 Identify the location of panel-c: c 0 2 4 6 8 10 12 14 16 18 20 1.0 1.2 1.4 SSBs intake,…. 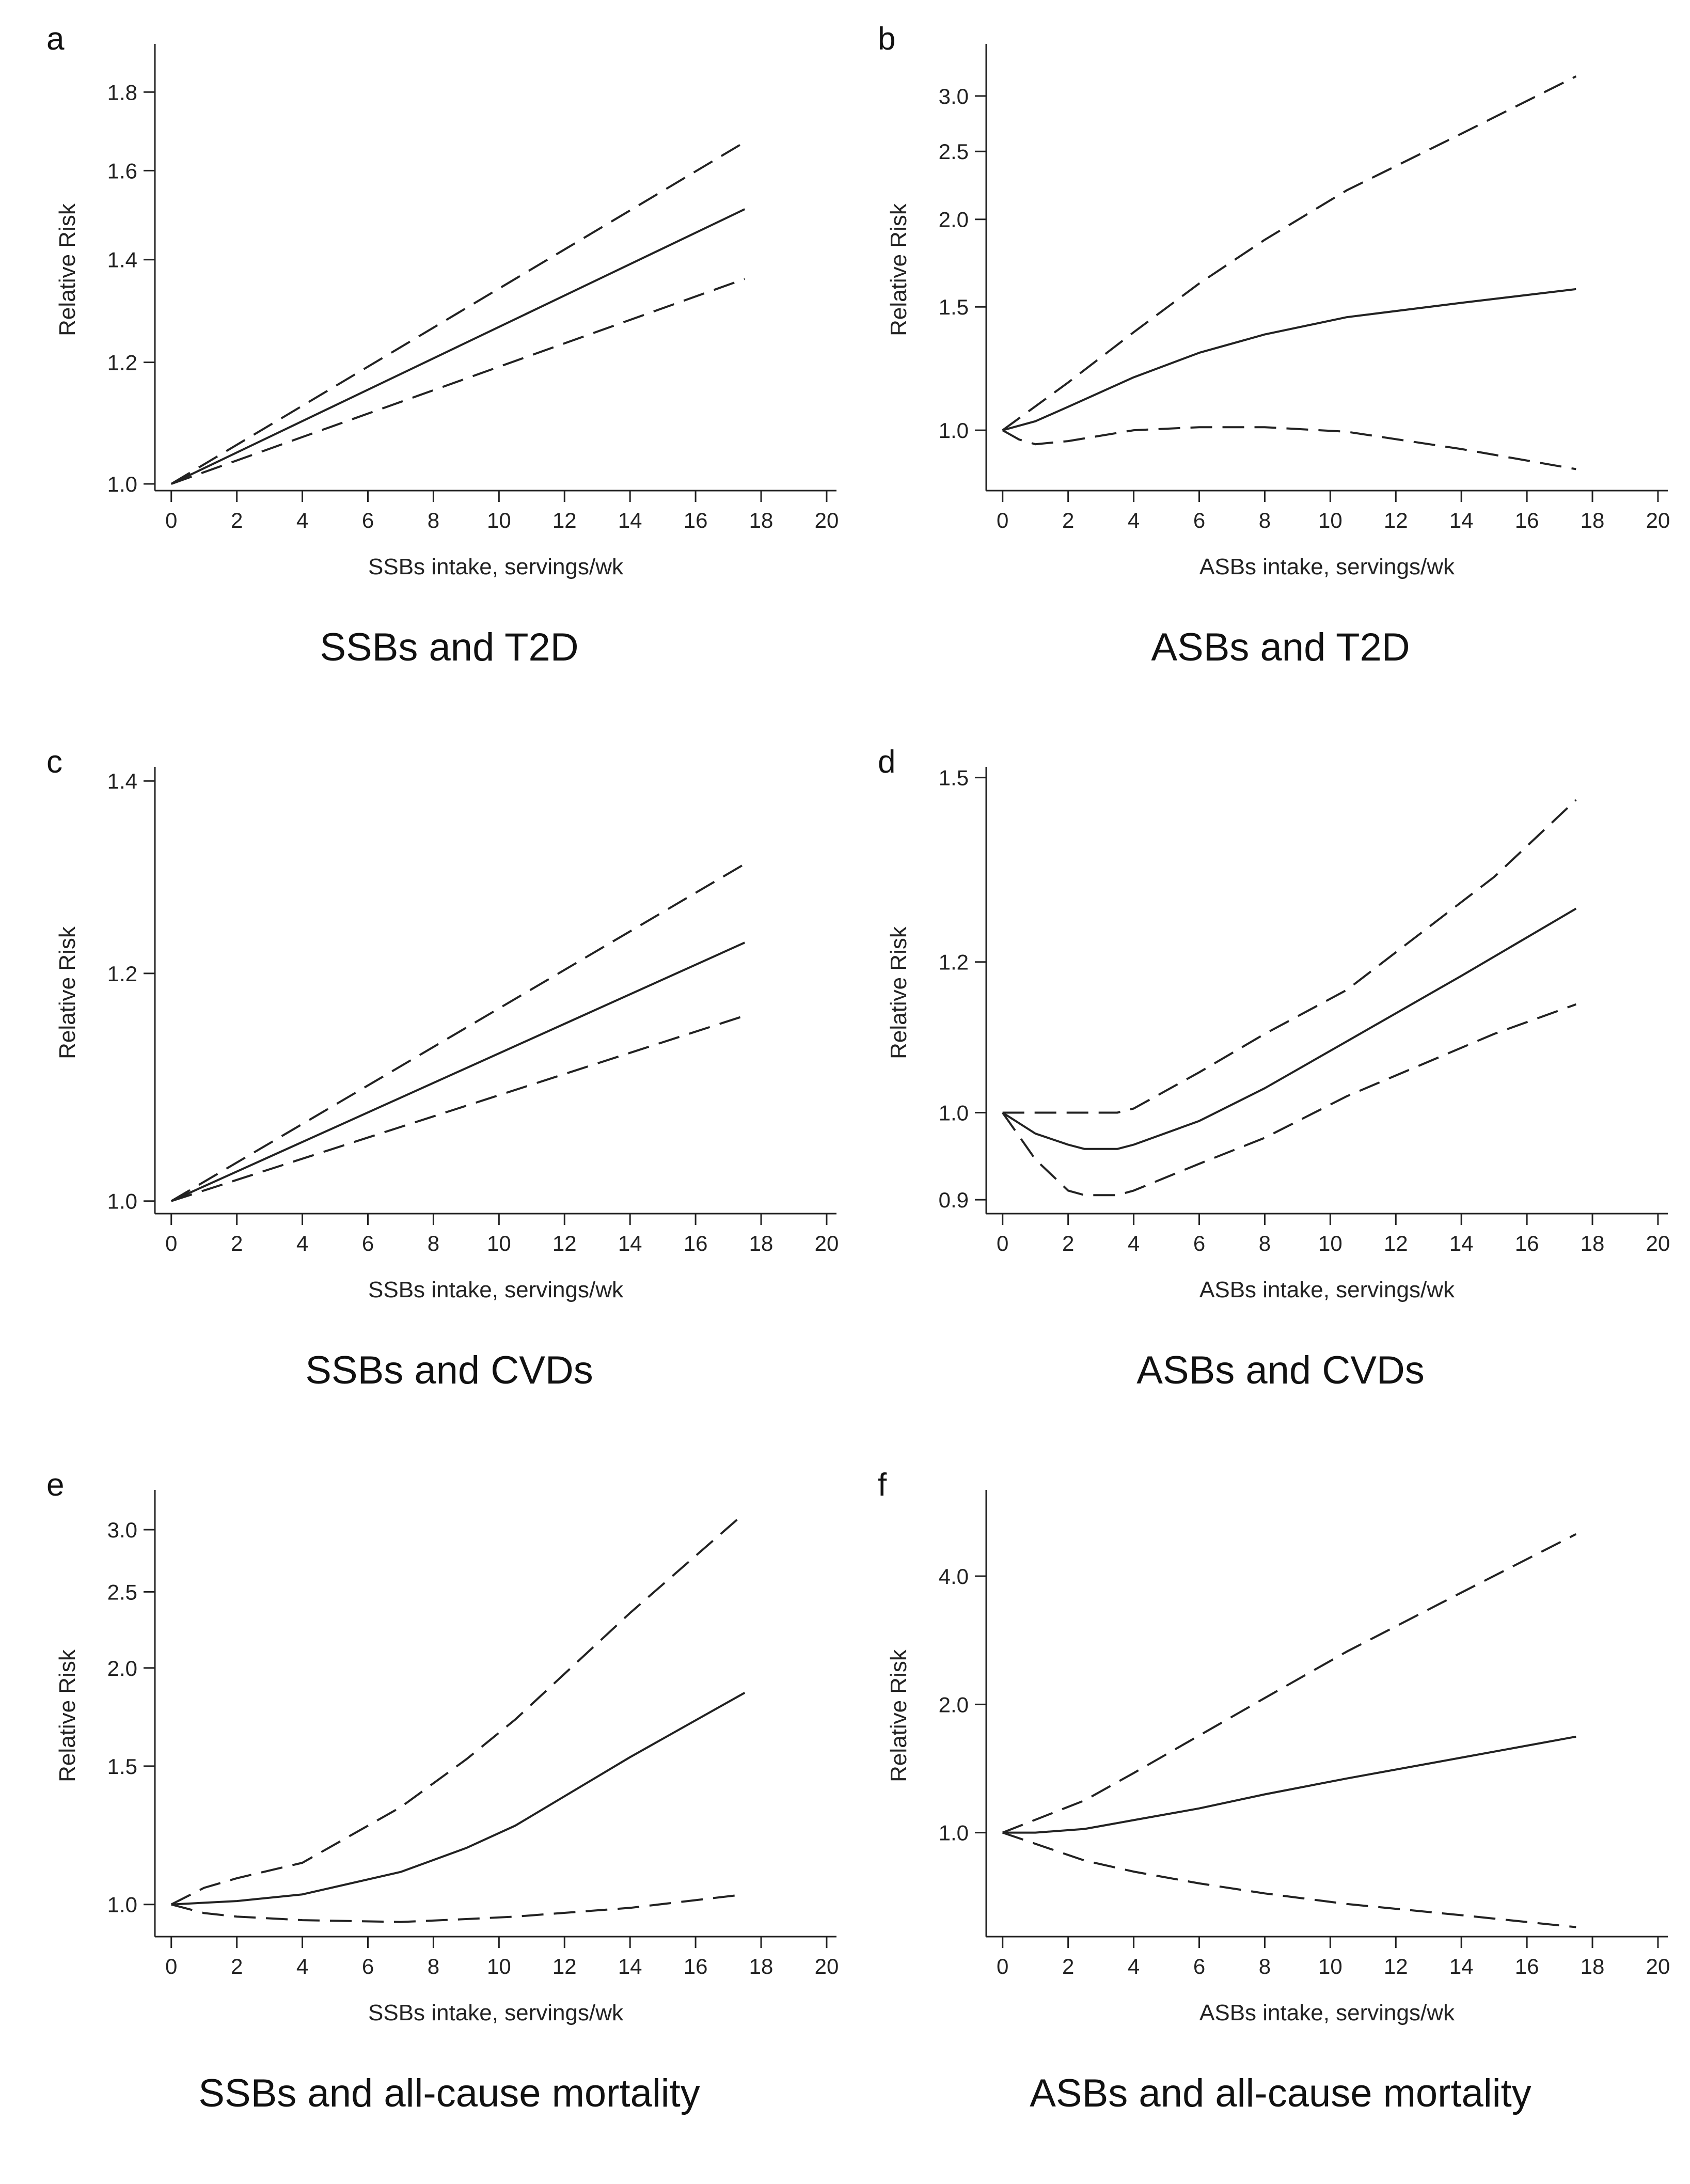
(449, 1079).